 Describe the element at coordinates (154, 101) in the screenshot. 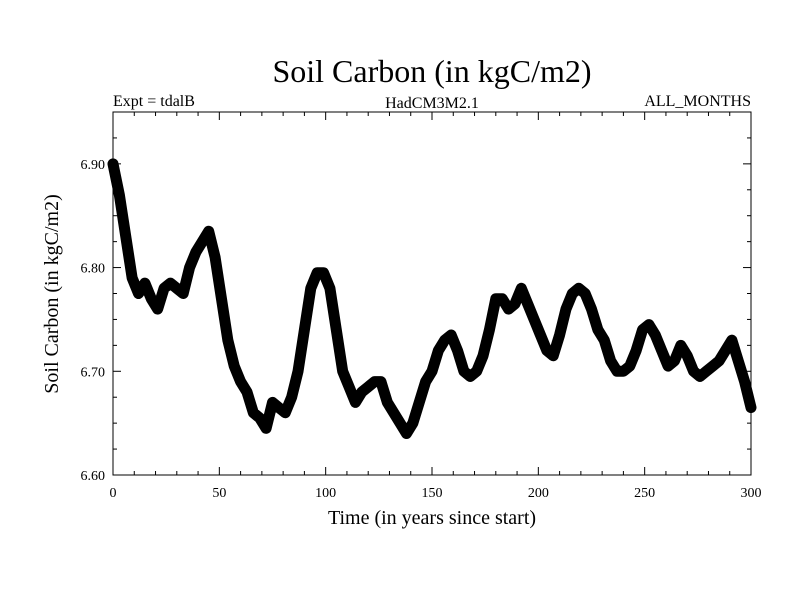

I see `experiment-label: Expt = tdalB` at that location.